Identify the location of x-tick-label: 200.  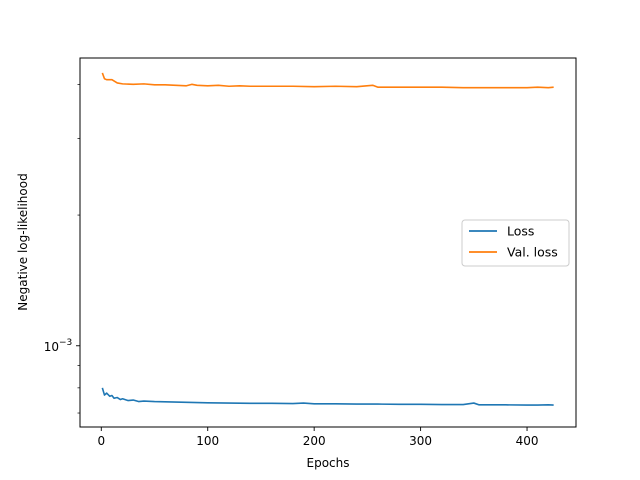
(314, 441).